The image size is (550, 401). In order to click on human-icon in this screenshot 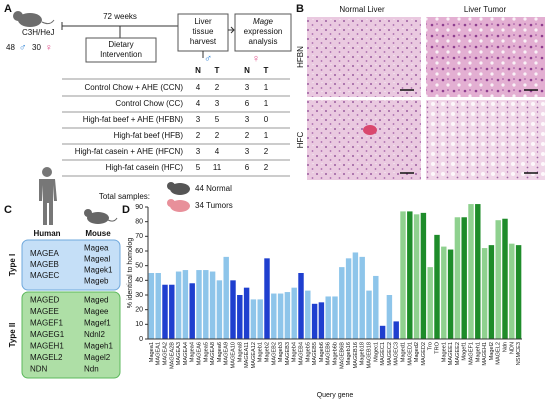, I will do `click(48, 196)`.